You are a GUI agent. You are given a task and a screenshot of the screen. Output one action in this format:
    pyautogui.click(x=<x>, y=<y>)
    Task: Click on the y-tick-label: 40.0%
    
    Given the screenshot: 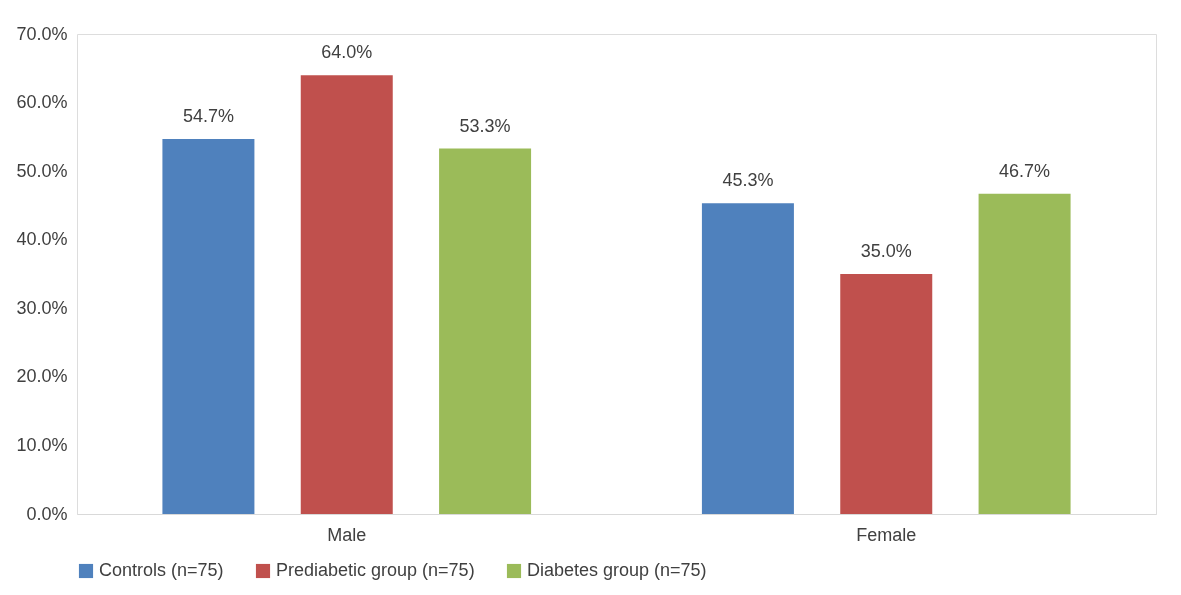 What is the action you would take?
    pyautogui.click(x=42, y=239)
    